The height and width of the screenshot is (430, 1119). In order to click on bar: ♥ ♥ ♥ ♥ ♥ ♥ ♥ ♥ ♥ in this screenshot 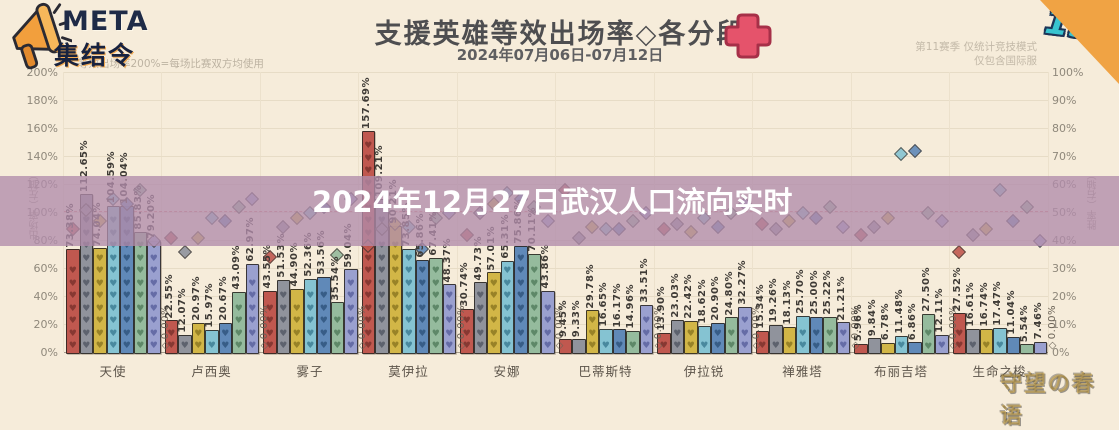, I will do `click(395, 289)`.